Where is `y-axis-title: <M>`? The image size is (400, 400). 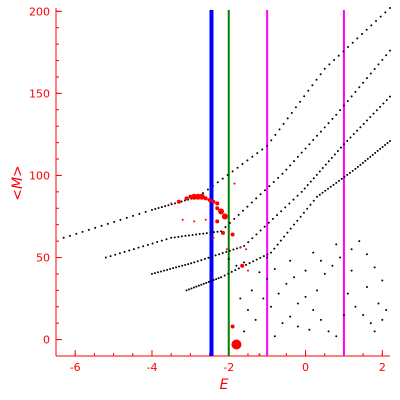 y-axis-title: <M> is located at coordinates (18, 183).